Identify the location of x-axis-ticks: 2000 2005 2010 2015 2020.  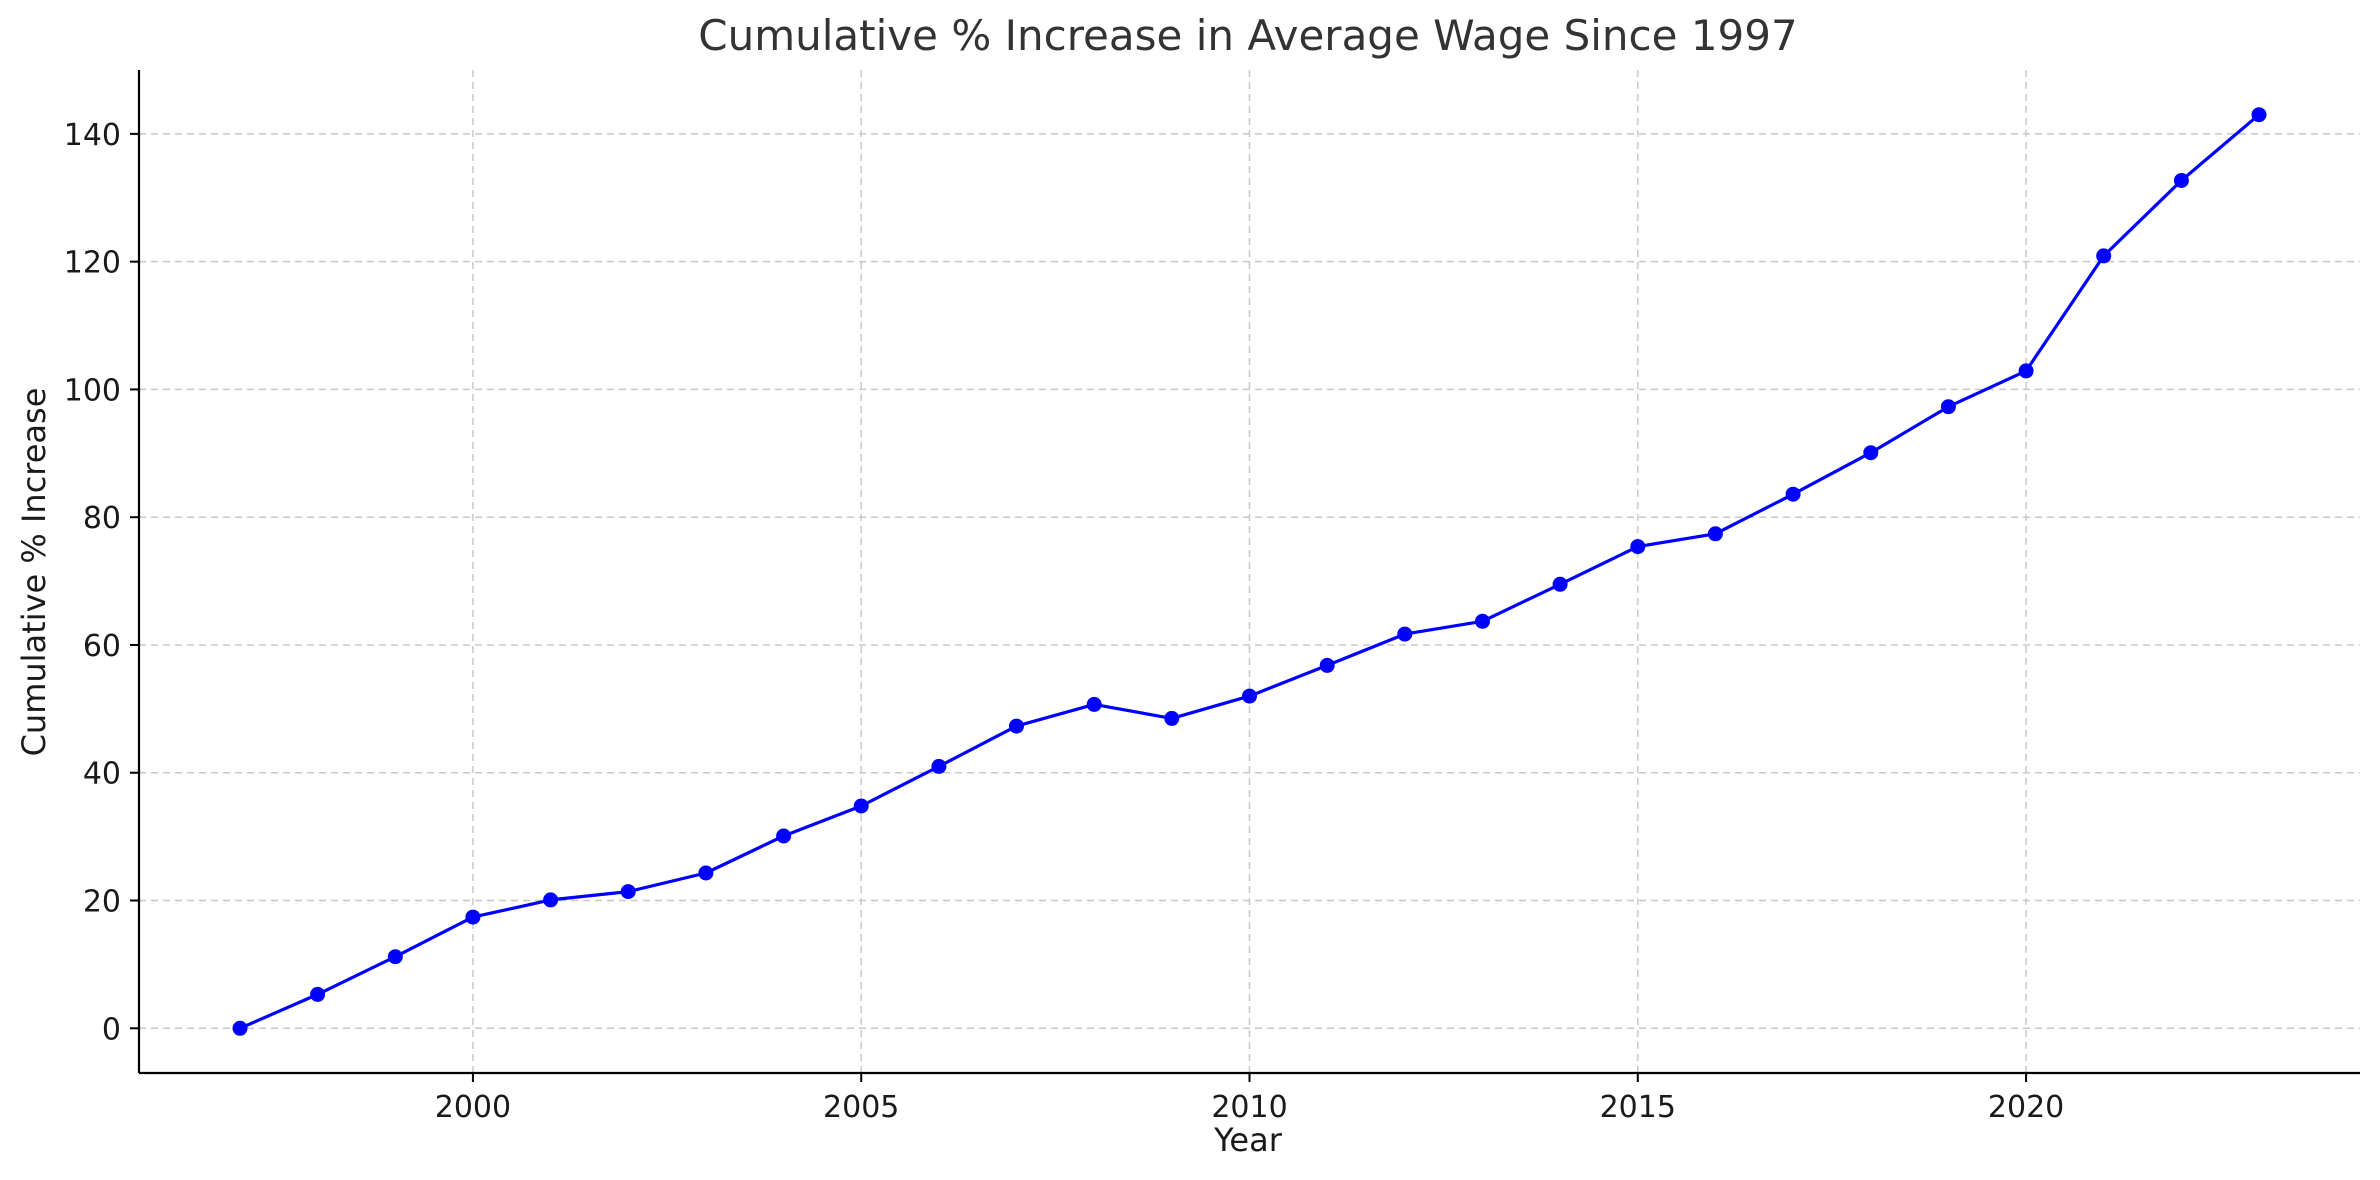
(1249, 1099).